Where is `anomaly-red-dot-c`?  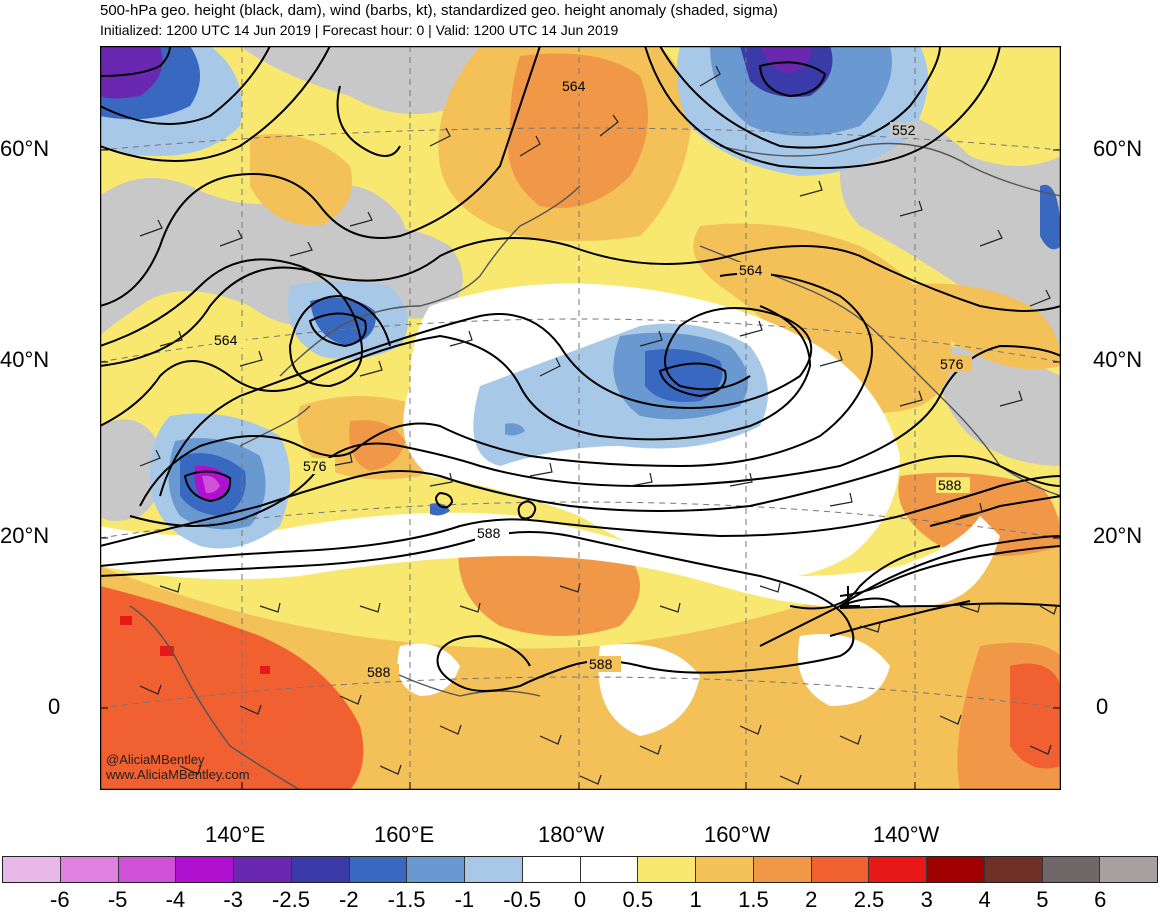 anomaly-red-dot-c is located at coordinates (126, 620).